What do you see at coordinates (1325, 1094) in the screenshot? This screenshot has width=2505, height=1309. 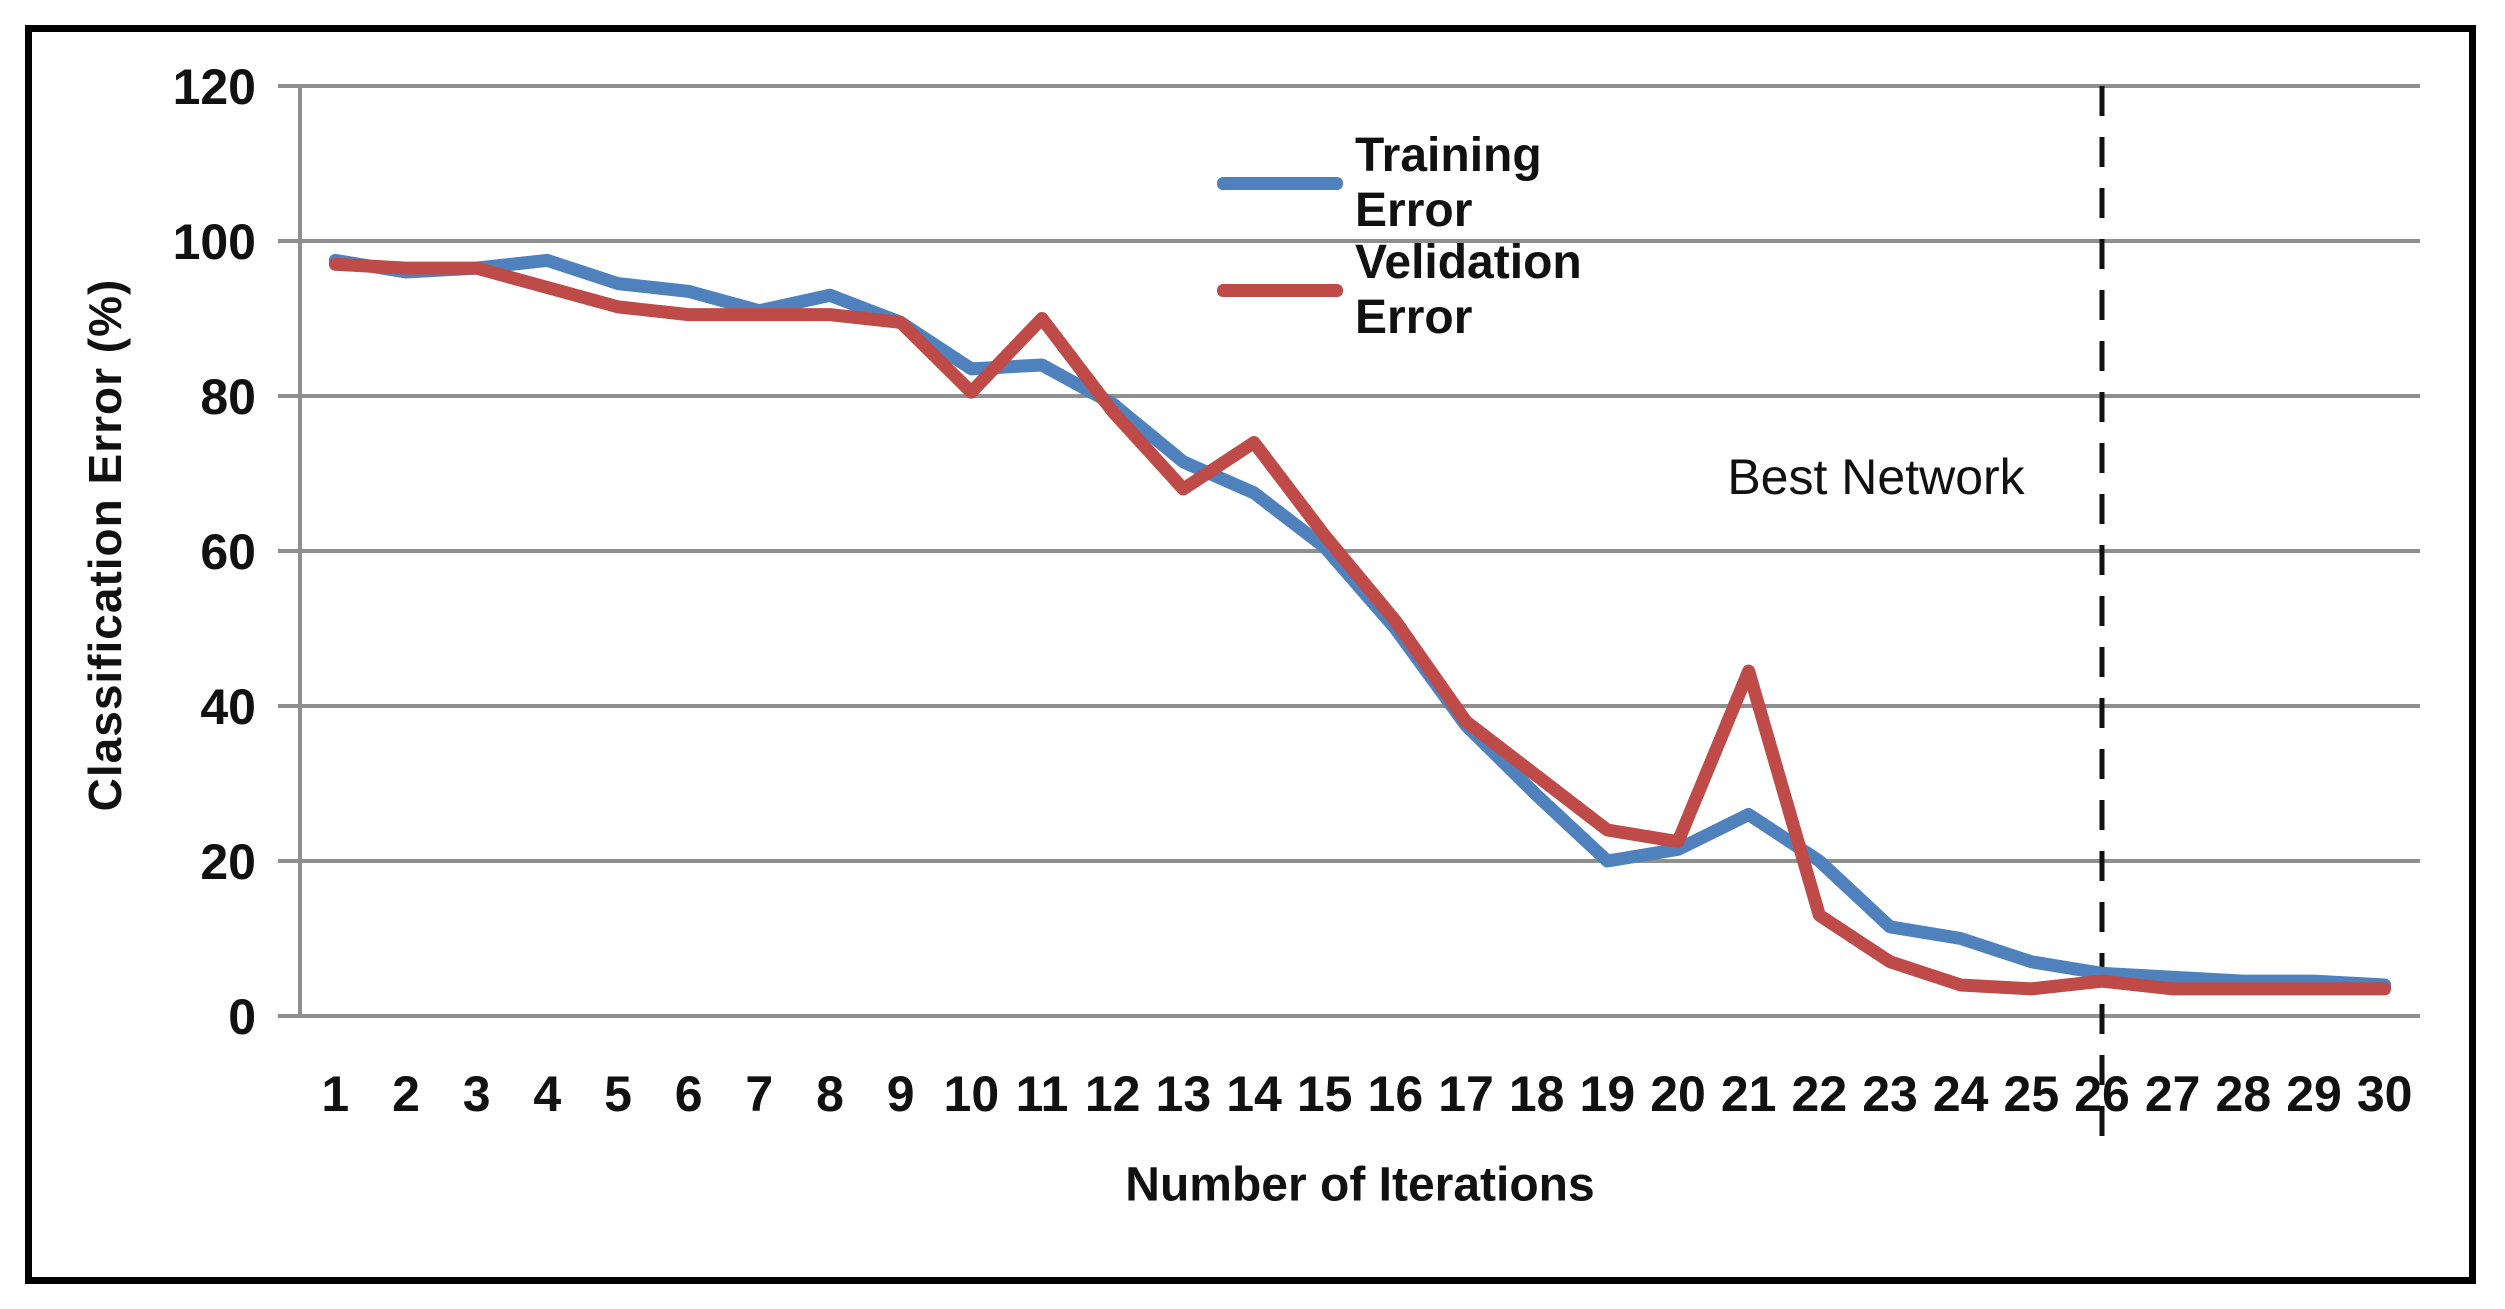 I see `x-tick-label: 15` at bounding box center [1325, 1094].